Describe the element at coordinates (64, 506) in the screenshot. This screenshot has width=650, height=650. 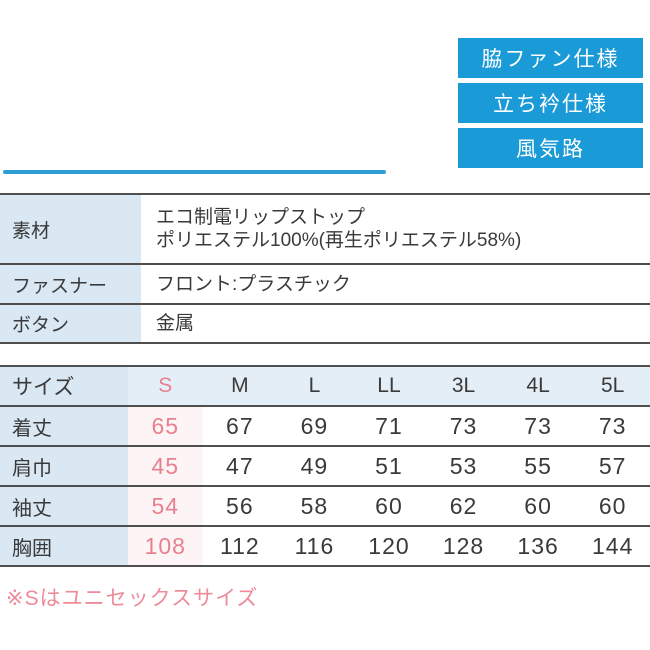
I see `size-row-label: 袖丈` at that location.